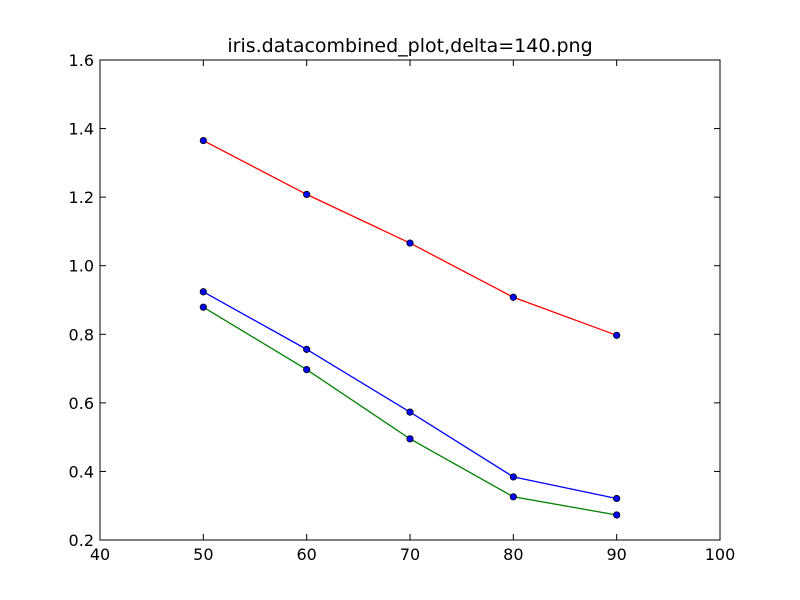 The width and height of the screenshot is (800, 600). What do you see at coordinates (409, 46) in the screenshot?
I see `chart-title: iris.datacombined_plot,delta=140.png` at bounding box center [409, 46].